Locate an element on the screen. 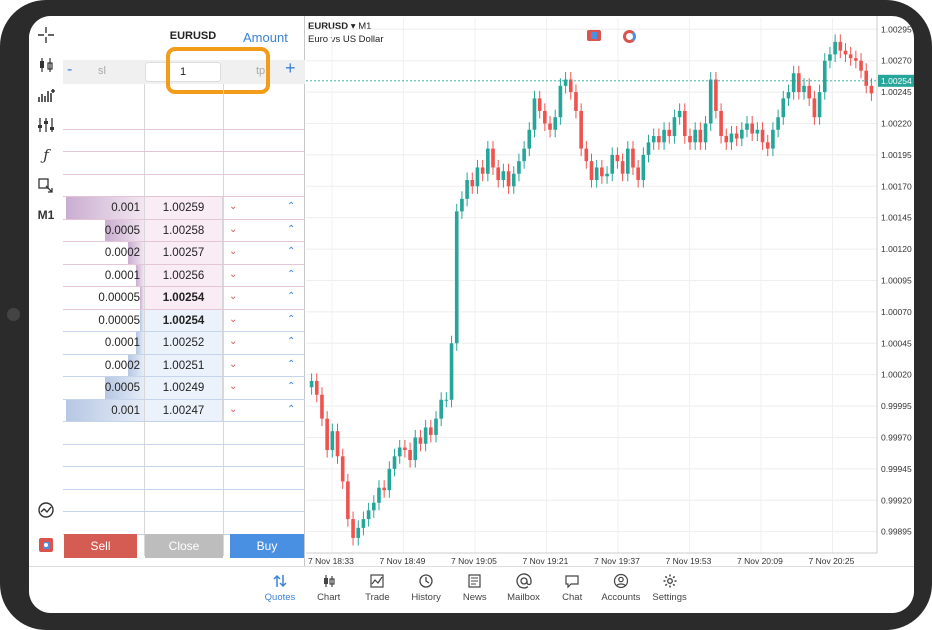 This screenshot has width=932, height=630. dom-row-ask: 0.001 1.00259 ⌄ ⌃ is located at coordinates (184, 208).